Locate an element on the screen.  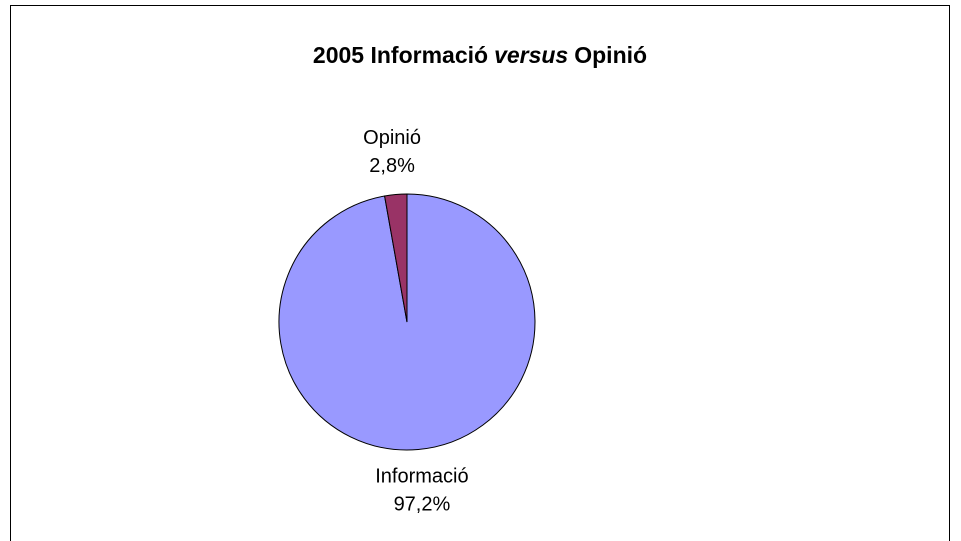
title-part: versus is located at coordinates (531, 55).